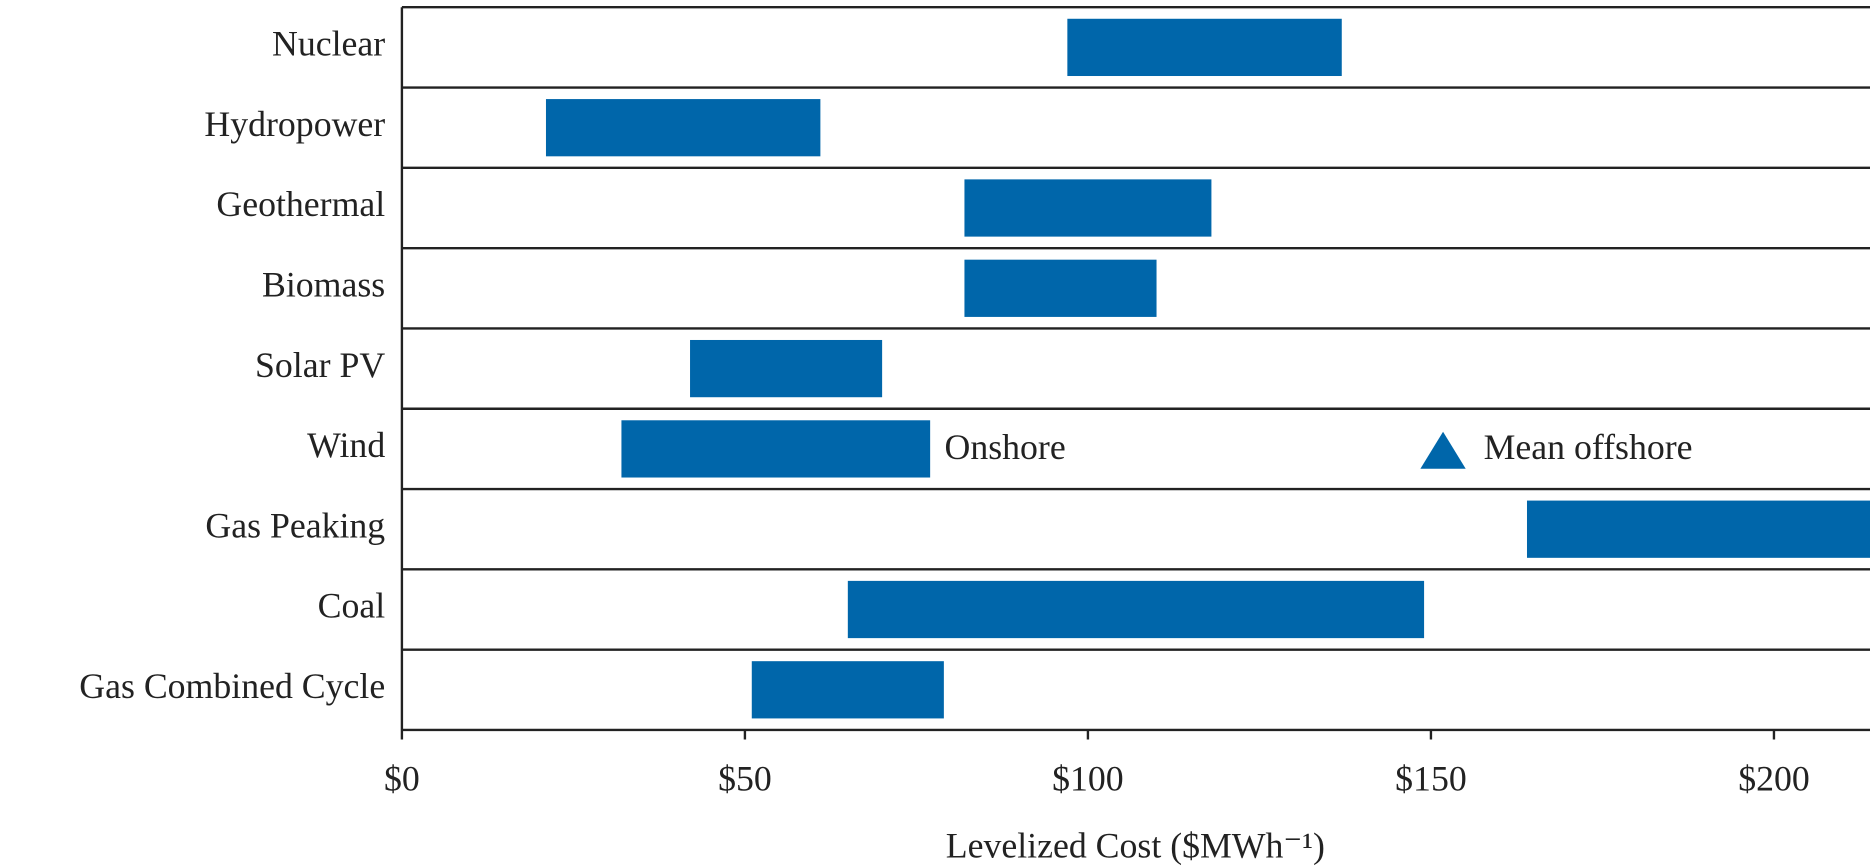 This screenshot has width=1870, height=866. I want to click on x-tick-label: $100, so click(1088, 779).